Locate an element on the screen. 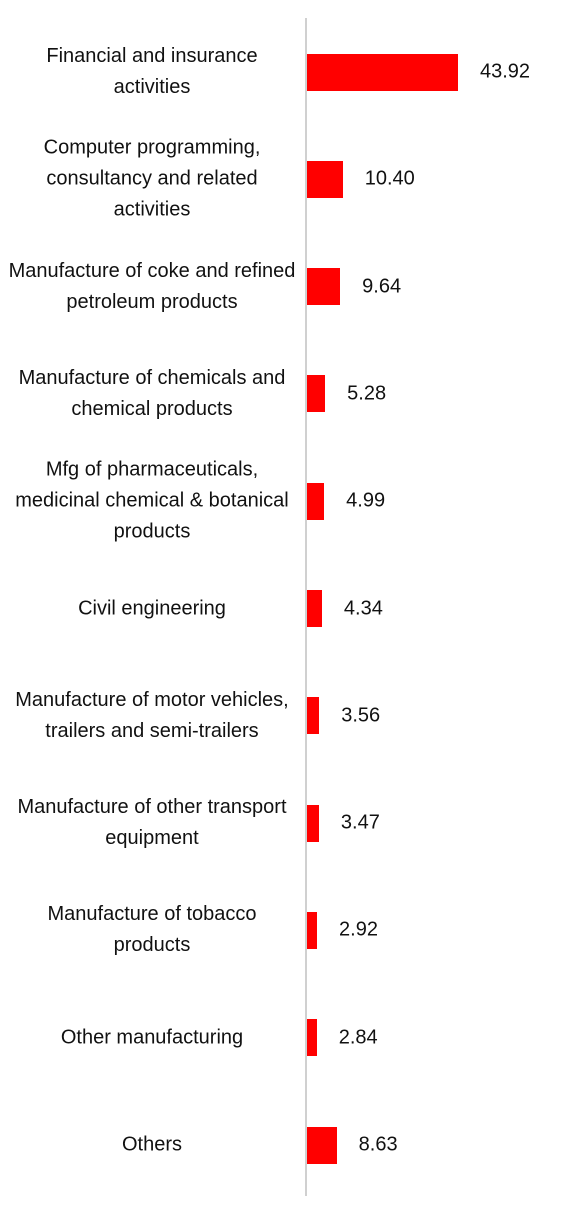  value-label: 3.56 is located at coordinates (361, 715).